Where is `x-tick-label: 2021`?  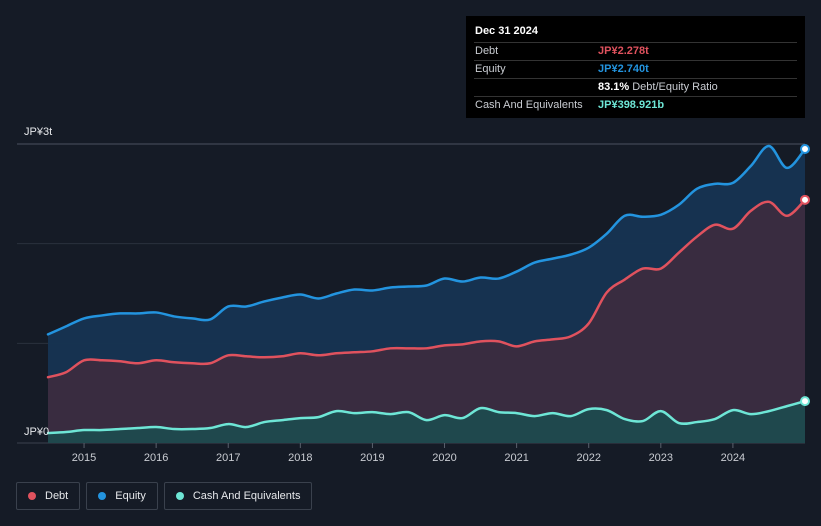 x-tick-label: 2021 is located at coordinates (516, 458).